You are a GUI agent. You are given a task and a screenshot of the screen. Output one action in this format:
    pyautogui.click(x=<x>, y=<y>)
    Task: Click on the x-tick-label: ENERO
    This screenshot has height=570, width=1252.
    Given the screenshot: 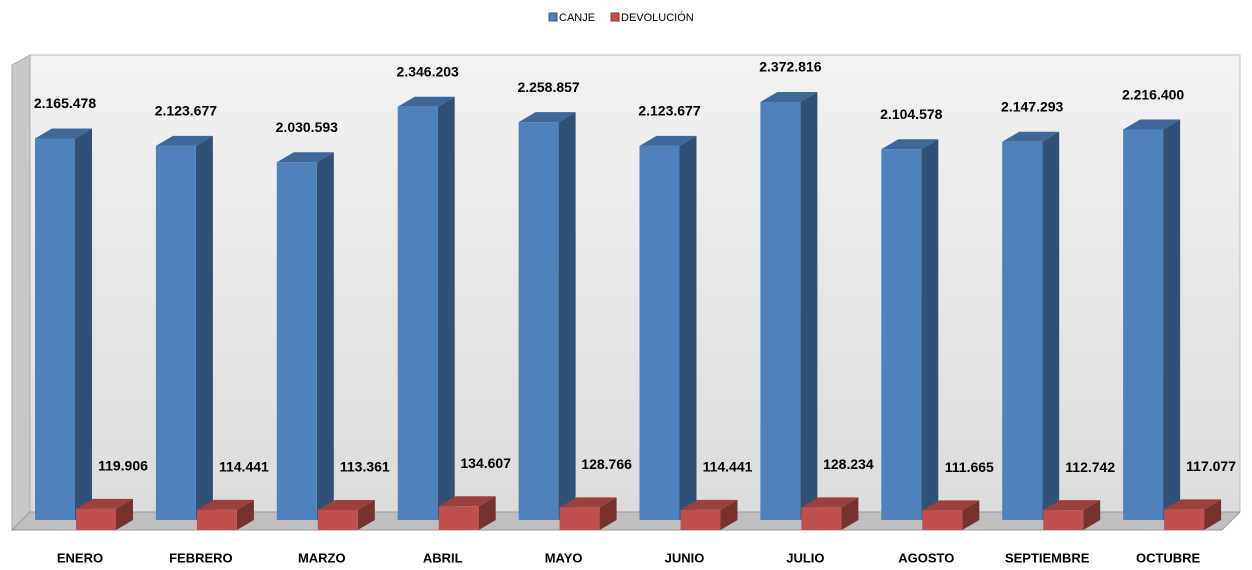 What is the action you would take?
    pyautogui.click(x=80, y=557)
    